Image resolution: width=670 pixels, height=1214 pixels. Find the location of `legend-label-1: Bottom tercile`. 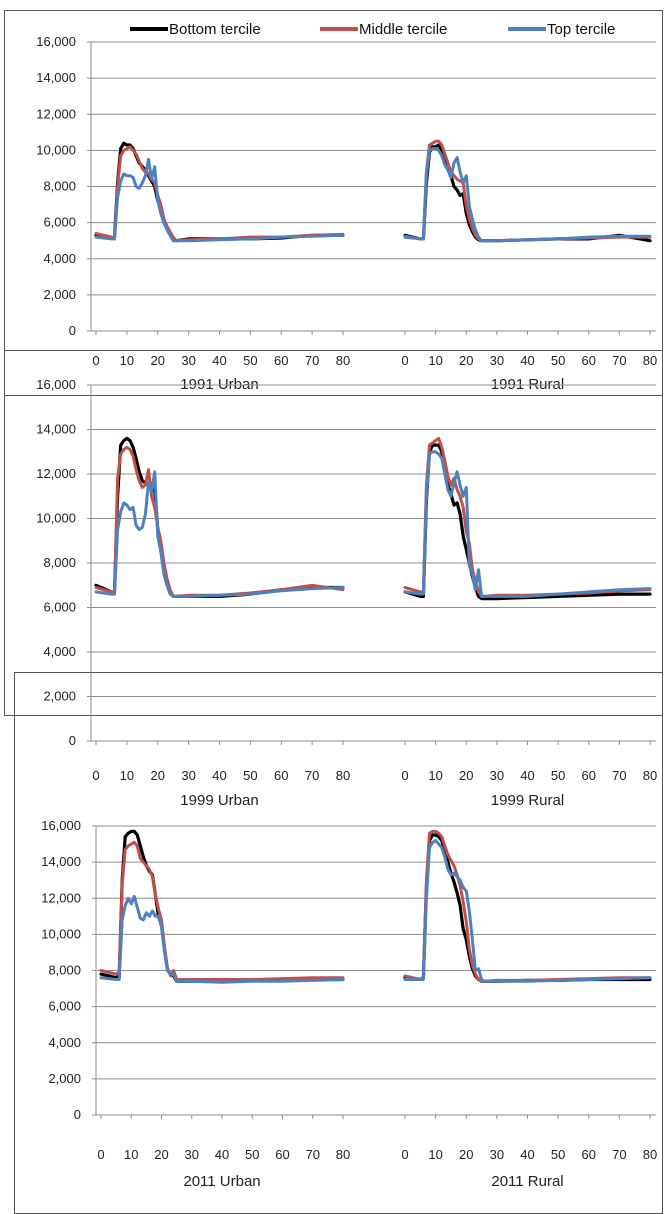

legend-label-1: Bottom tercile is located at coordinates (215, 29).